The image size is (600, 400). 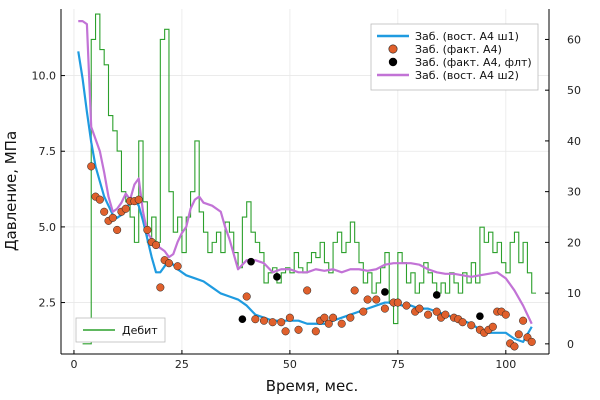 I want to click on x-axis-label: Время, мес., so click(x=312, y=386).